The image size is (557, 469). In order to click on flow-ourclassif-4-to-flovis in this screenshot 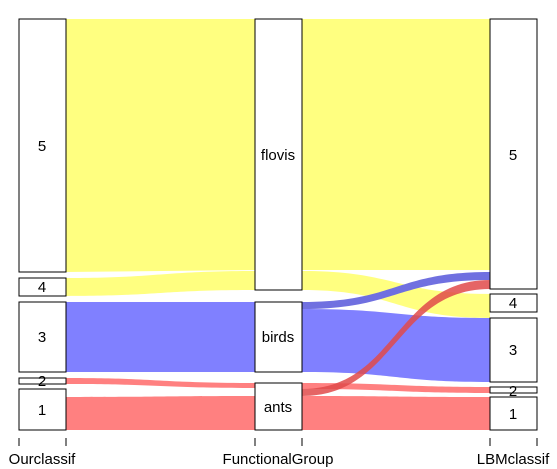, I will do `click(160, 283)`.